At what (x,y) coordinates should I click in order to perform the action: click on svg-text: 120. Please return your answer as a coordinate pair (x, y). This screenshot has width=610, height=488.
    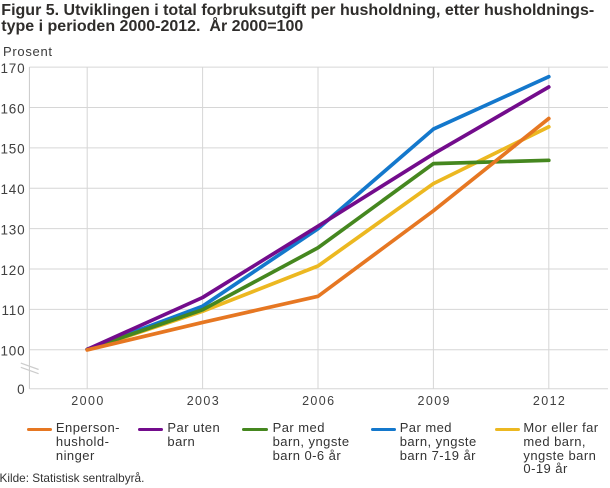
    Looking at the image, I should click on (12, 270).